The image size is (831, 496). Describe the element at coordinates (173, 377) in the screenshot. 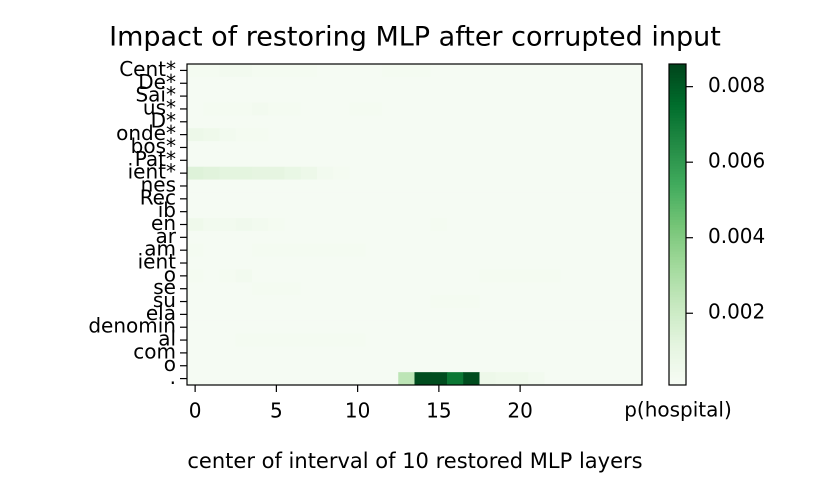

I see `y-tick-label: .` at that location.